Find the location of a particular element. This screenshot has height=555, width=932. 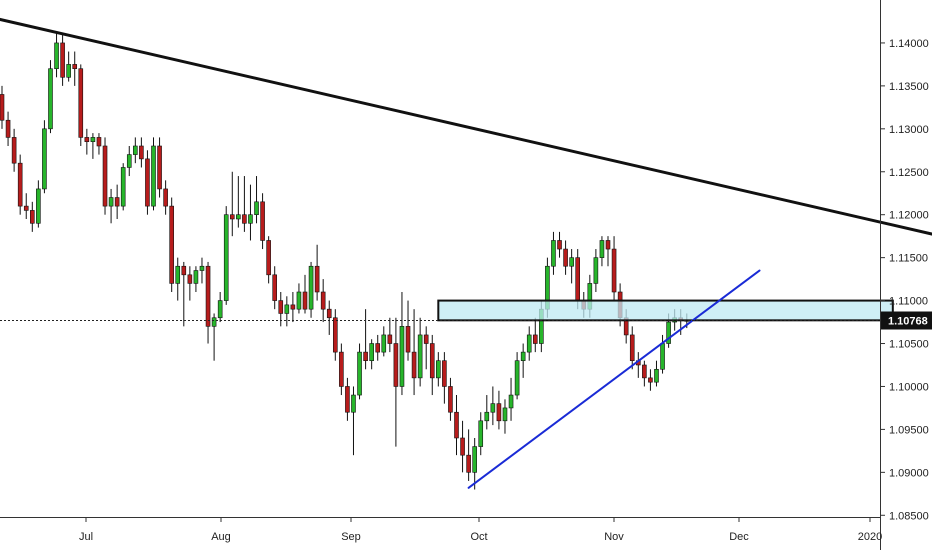

current-price-badge is located at coordinates (906, 320).